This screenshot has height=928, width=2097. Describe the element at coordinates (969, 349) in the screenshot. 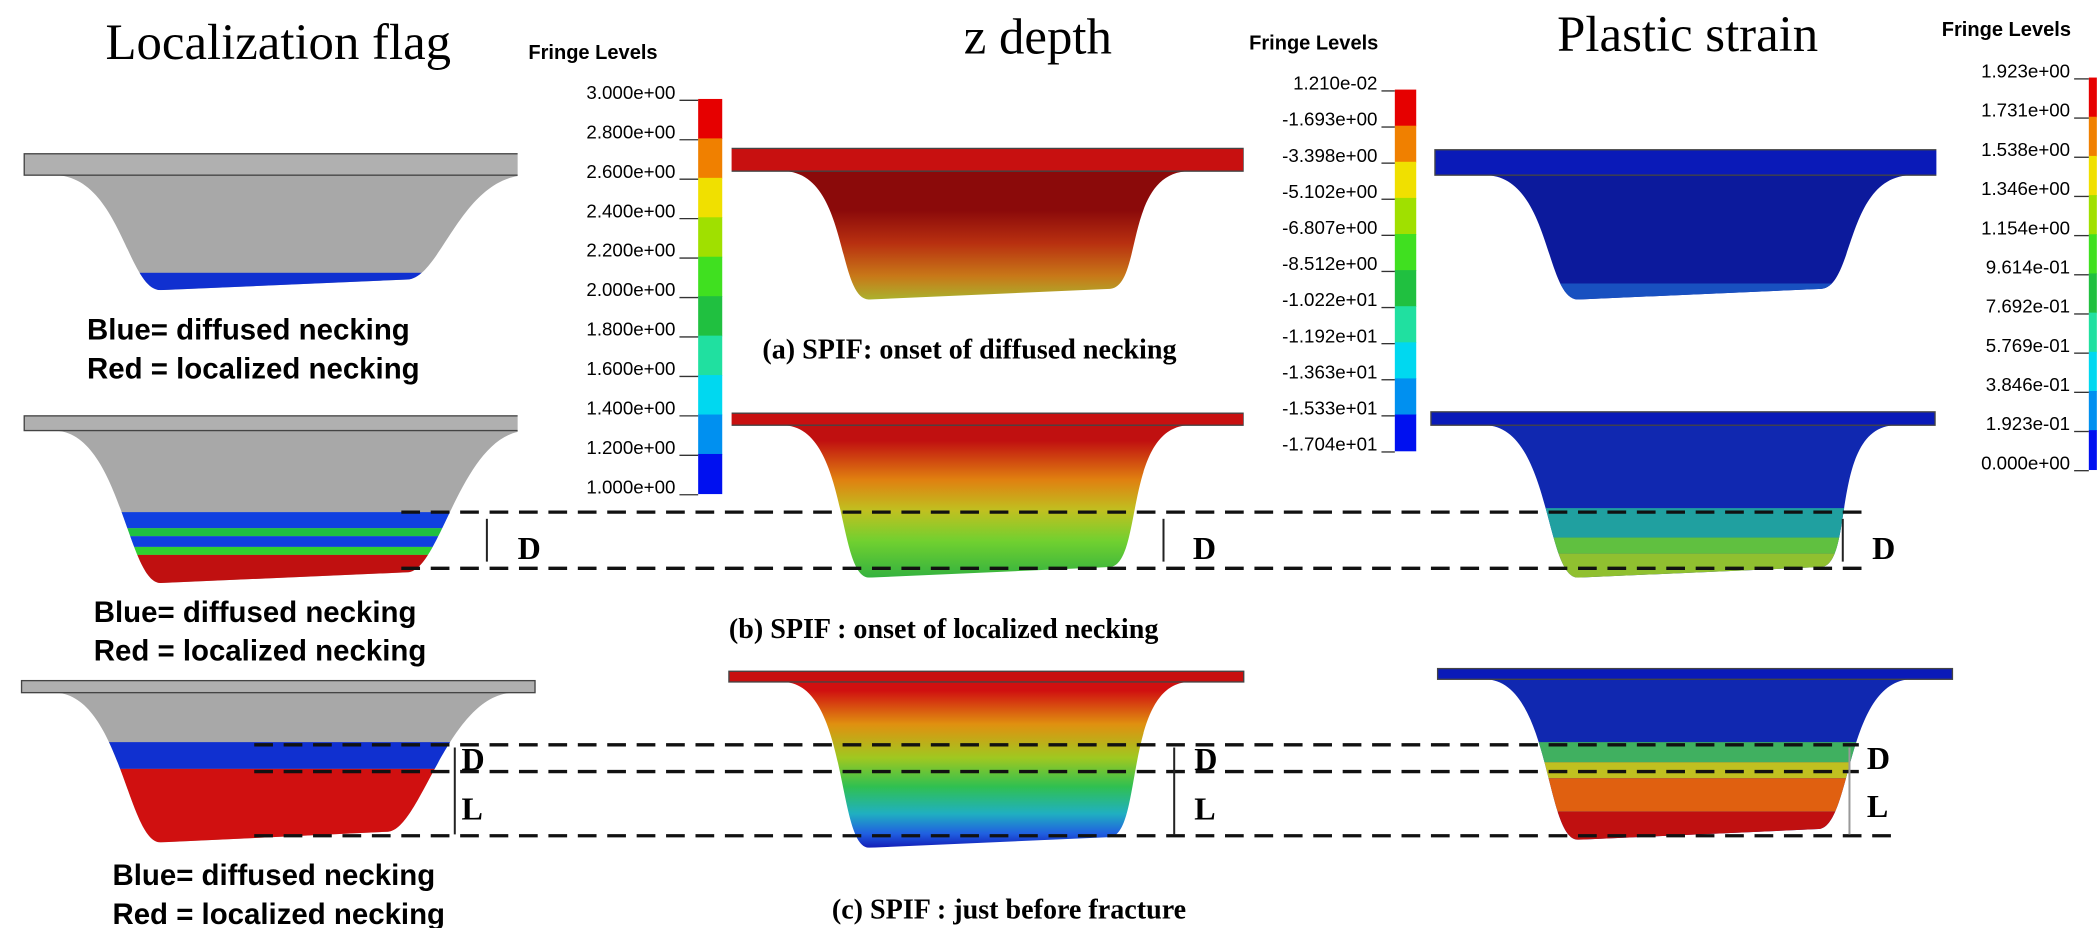

I see `caption: (a) SPIF: onset of diffused necking` at that location.